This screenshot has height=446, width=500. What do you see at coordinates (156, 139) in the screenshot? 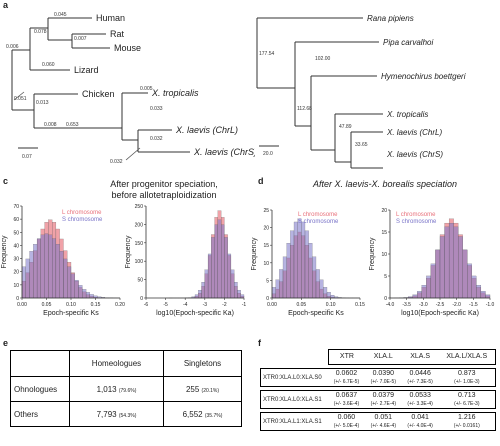
I see `branch-label: 0.032` at bounding box center [156, 139].